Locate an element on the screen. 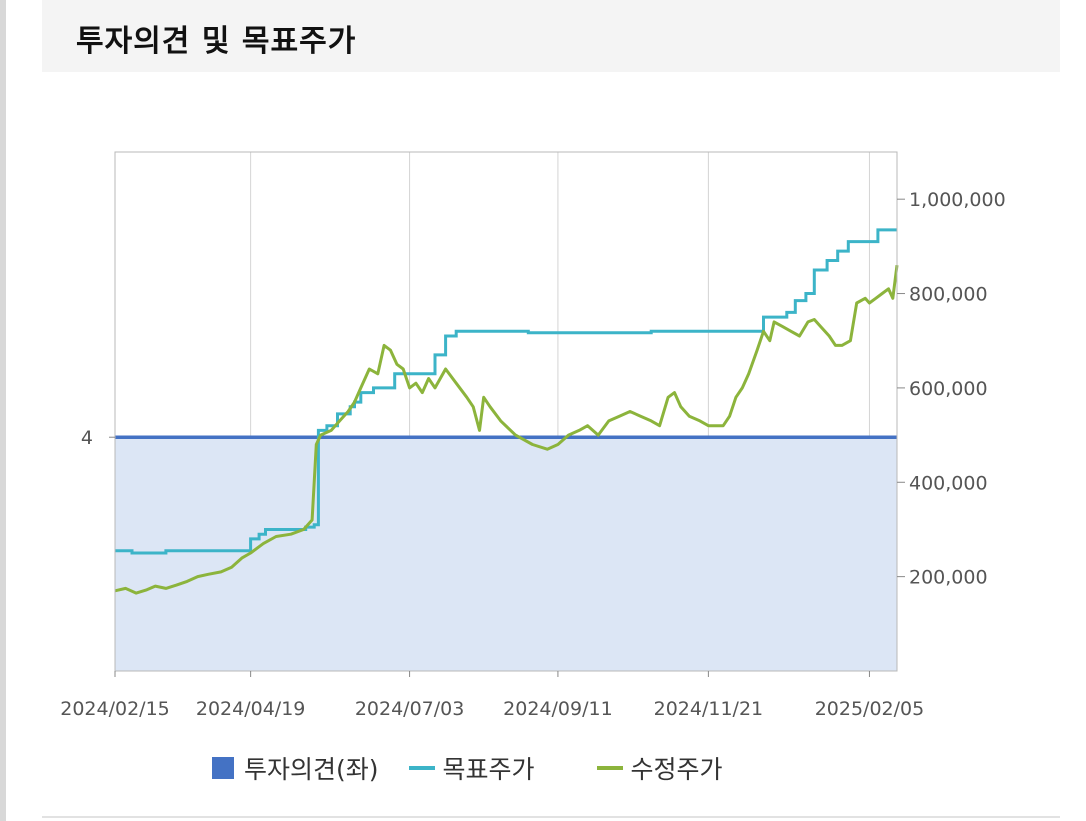  x-tick-label: 2024/04/19 is located at coordinates (251, 709).